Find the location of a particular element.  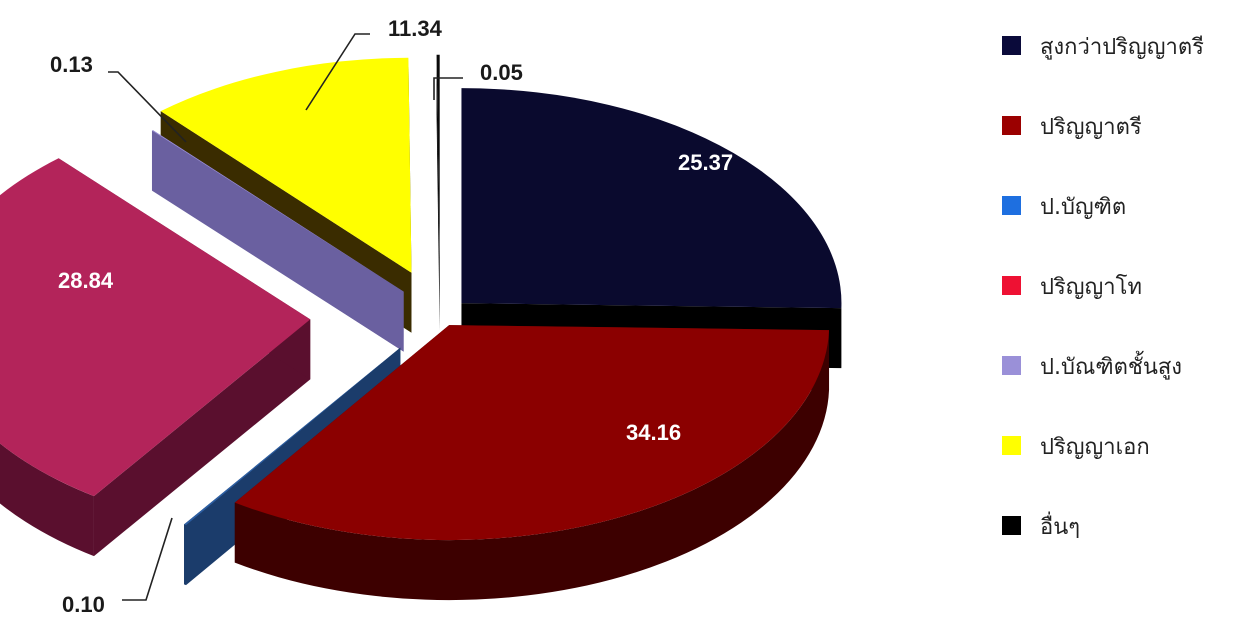

slice-3-top is located at coordinates (292, 436).